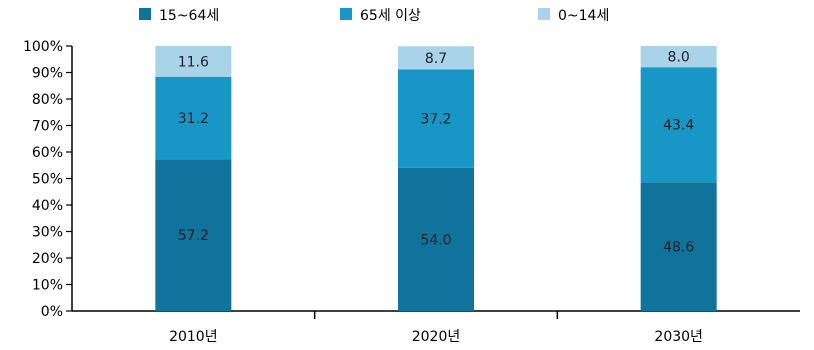 Image resolution: width=814 pixels, height=350 pixels. I want to click on bar-value-label: 31.2, so click(193, 119).